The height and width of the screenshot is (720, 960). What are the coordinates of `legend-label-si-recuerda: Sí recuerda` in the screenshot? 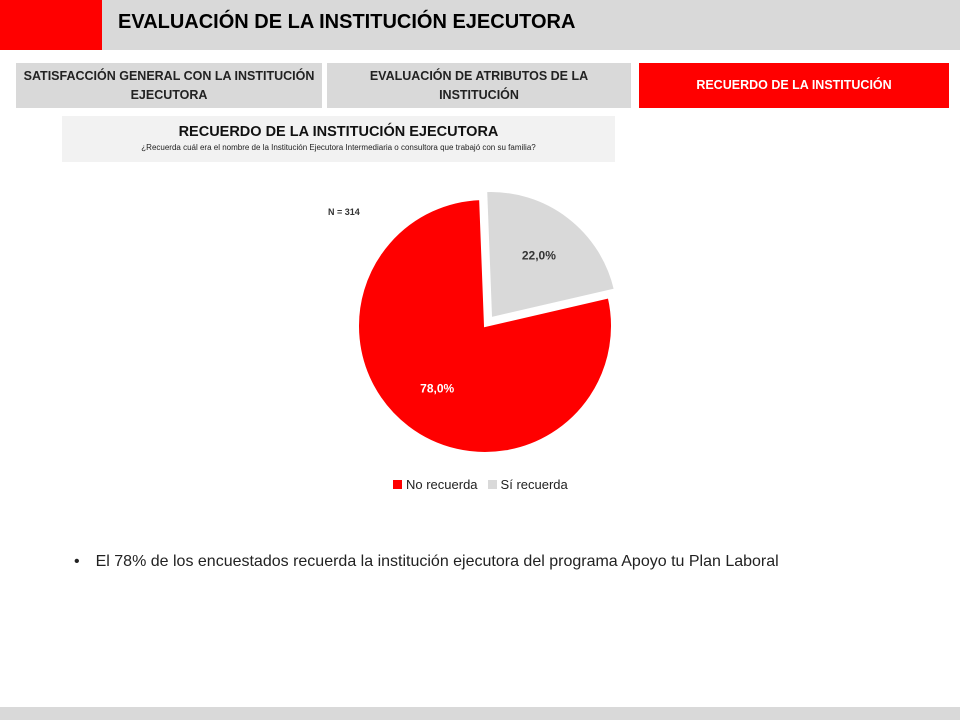 It's located at (534, 484).